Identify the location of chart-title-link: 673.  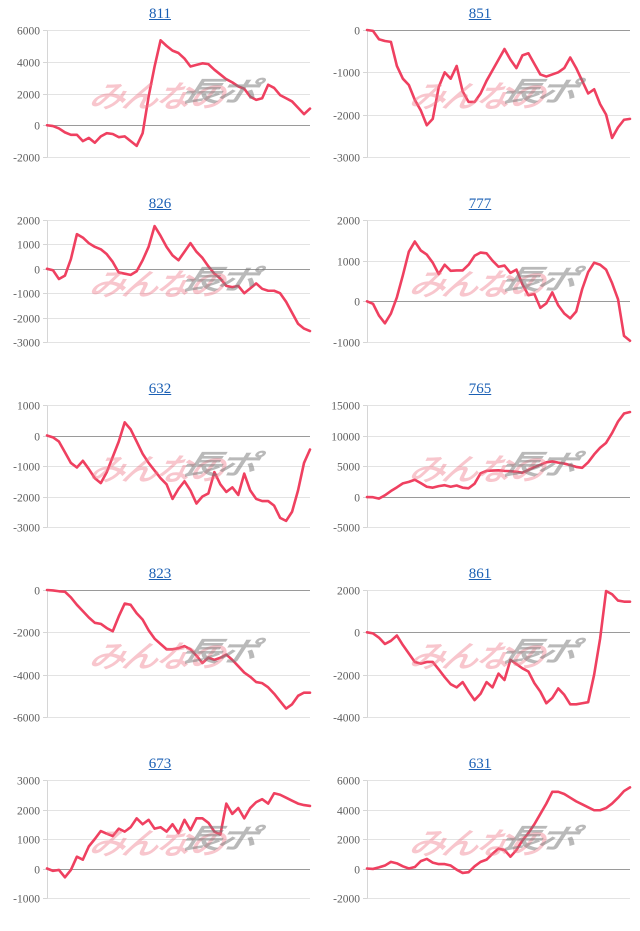
(160, 764).